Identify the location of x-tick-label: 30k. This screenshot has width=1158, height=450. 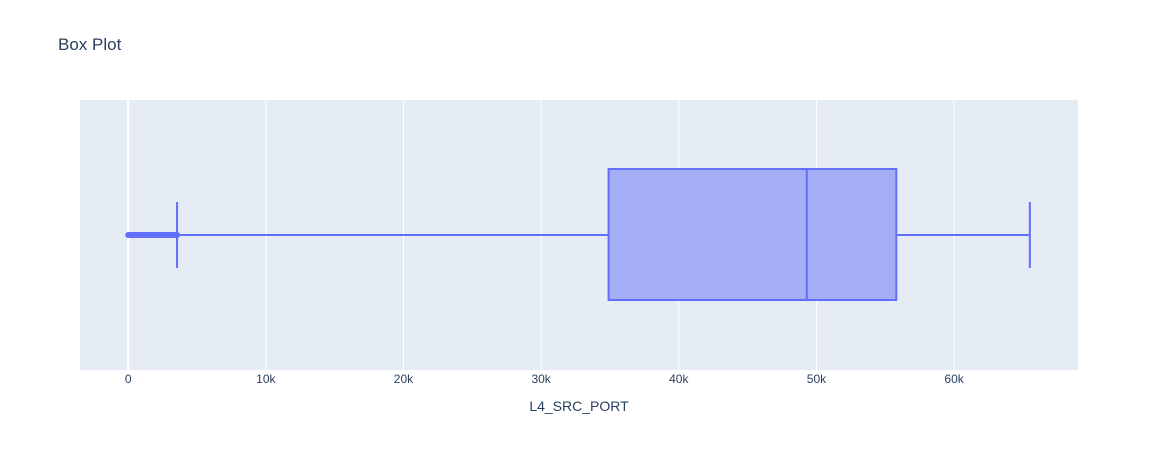
(541, 379).